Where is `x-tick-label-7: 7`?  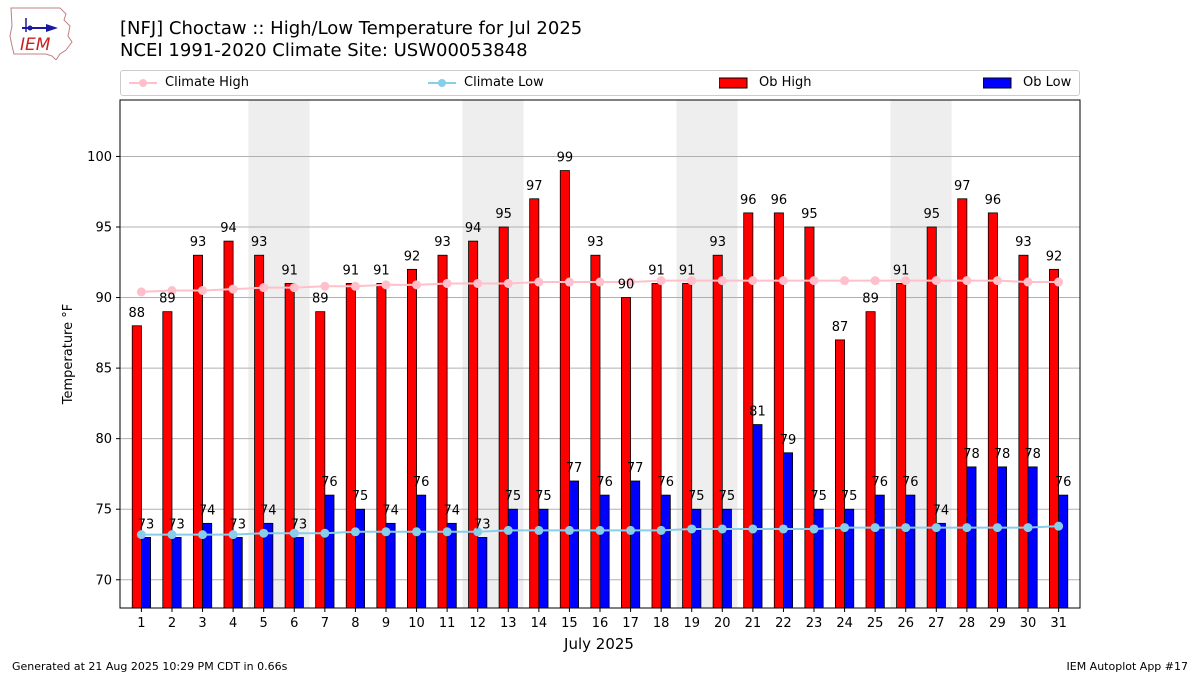
x-tick-label-7: 7 is located at coordinates (325, 623).